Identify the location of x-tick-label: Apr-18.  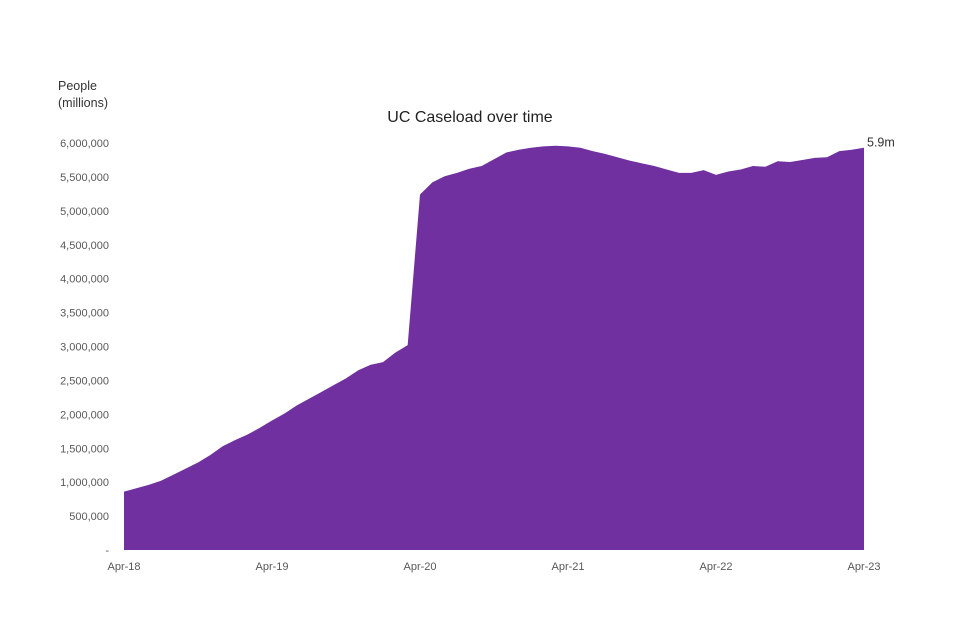
(123, 567).